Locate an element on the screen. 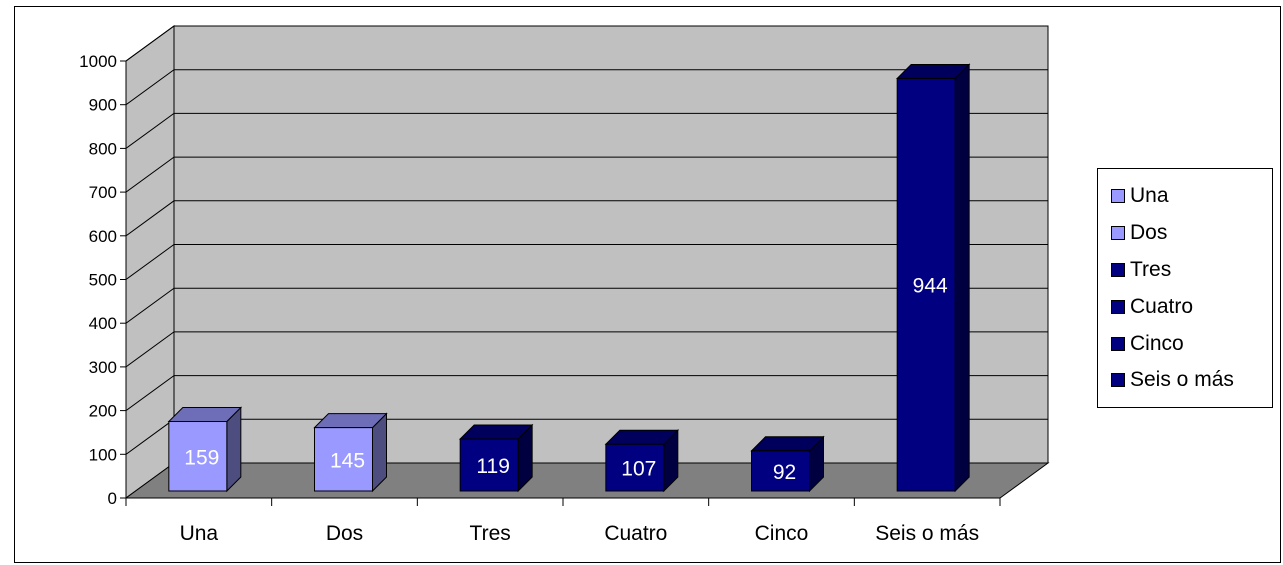  y-tick-label: 600 is located at coordinates (103, 236).